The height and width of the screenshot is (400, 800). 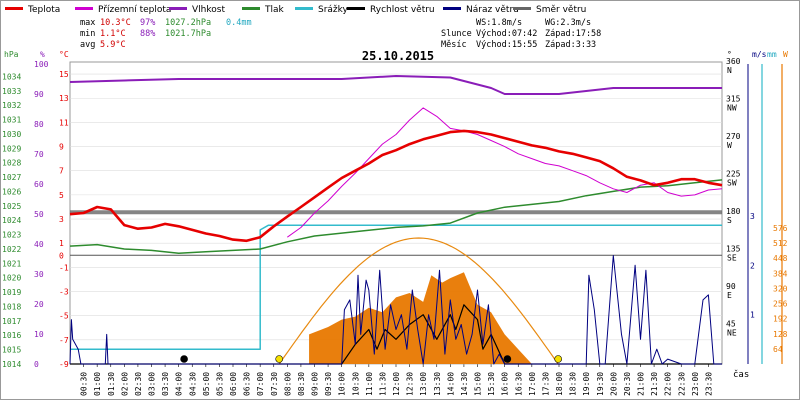 I want to click on x-tick-label: 23:30, so click(x=708, y=384).